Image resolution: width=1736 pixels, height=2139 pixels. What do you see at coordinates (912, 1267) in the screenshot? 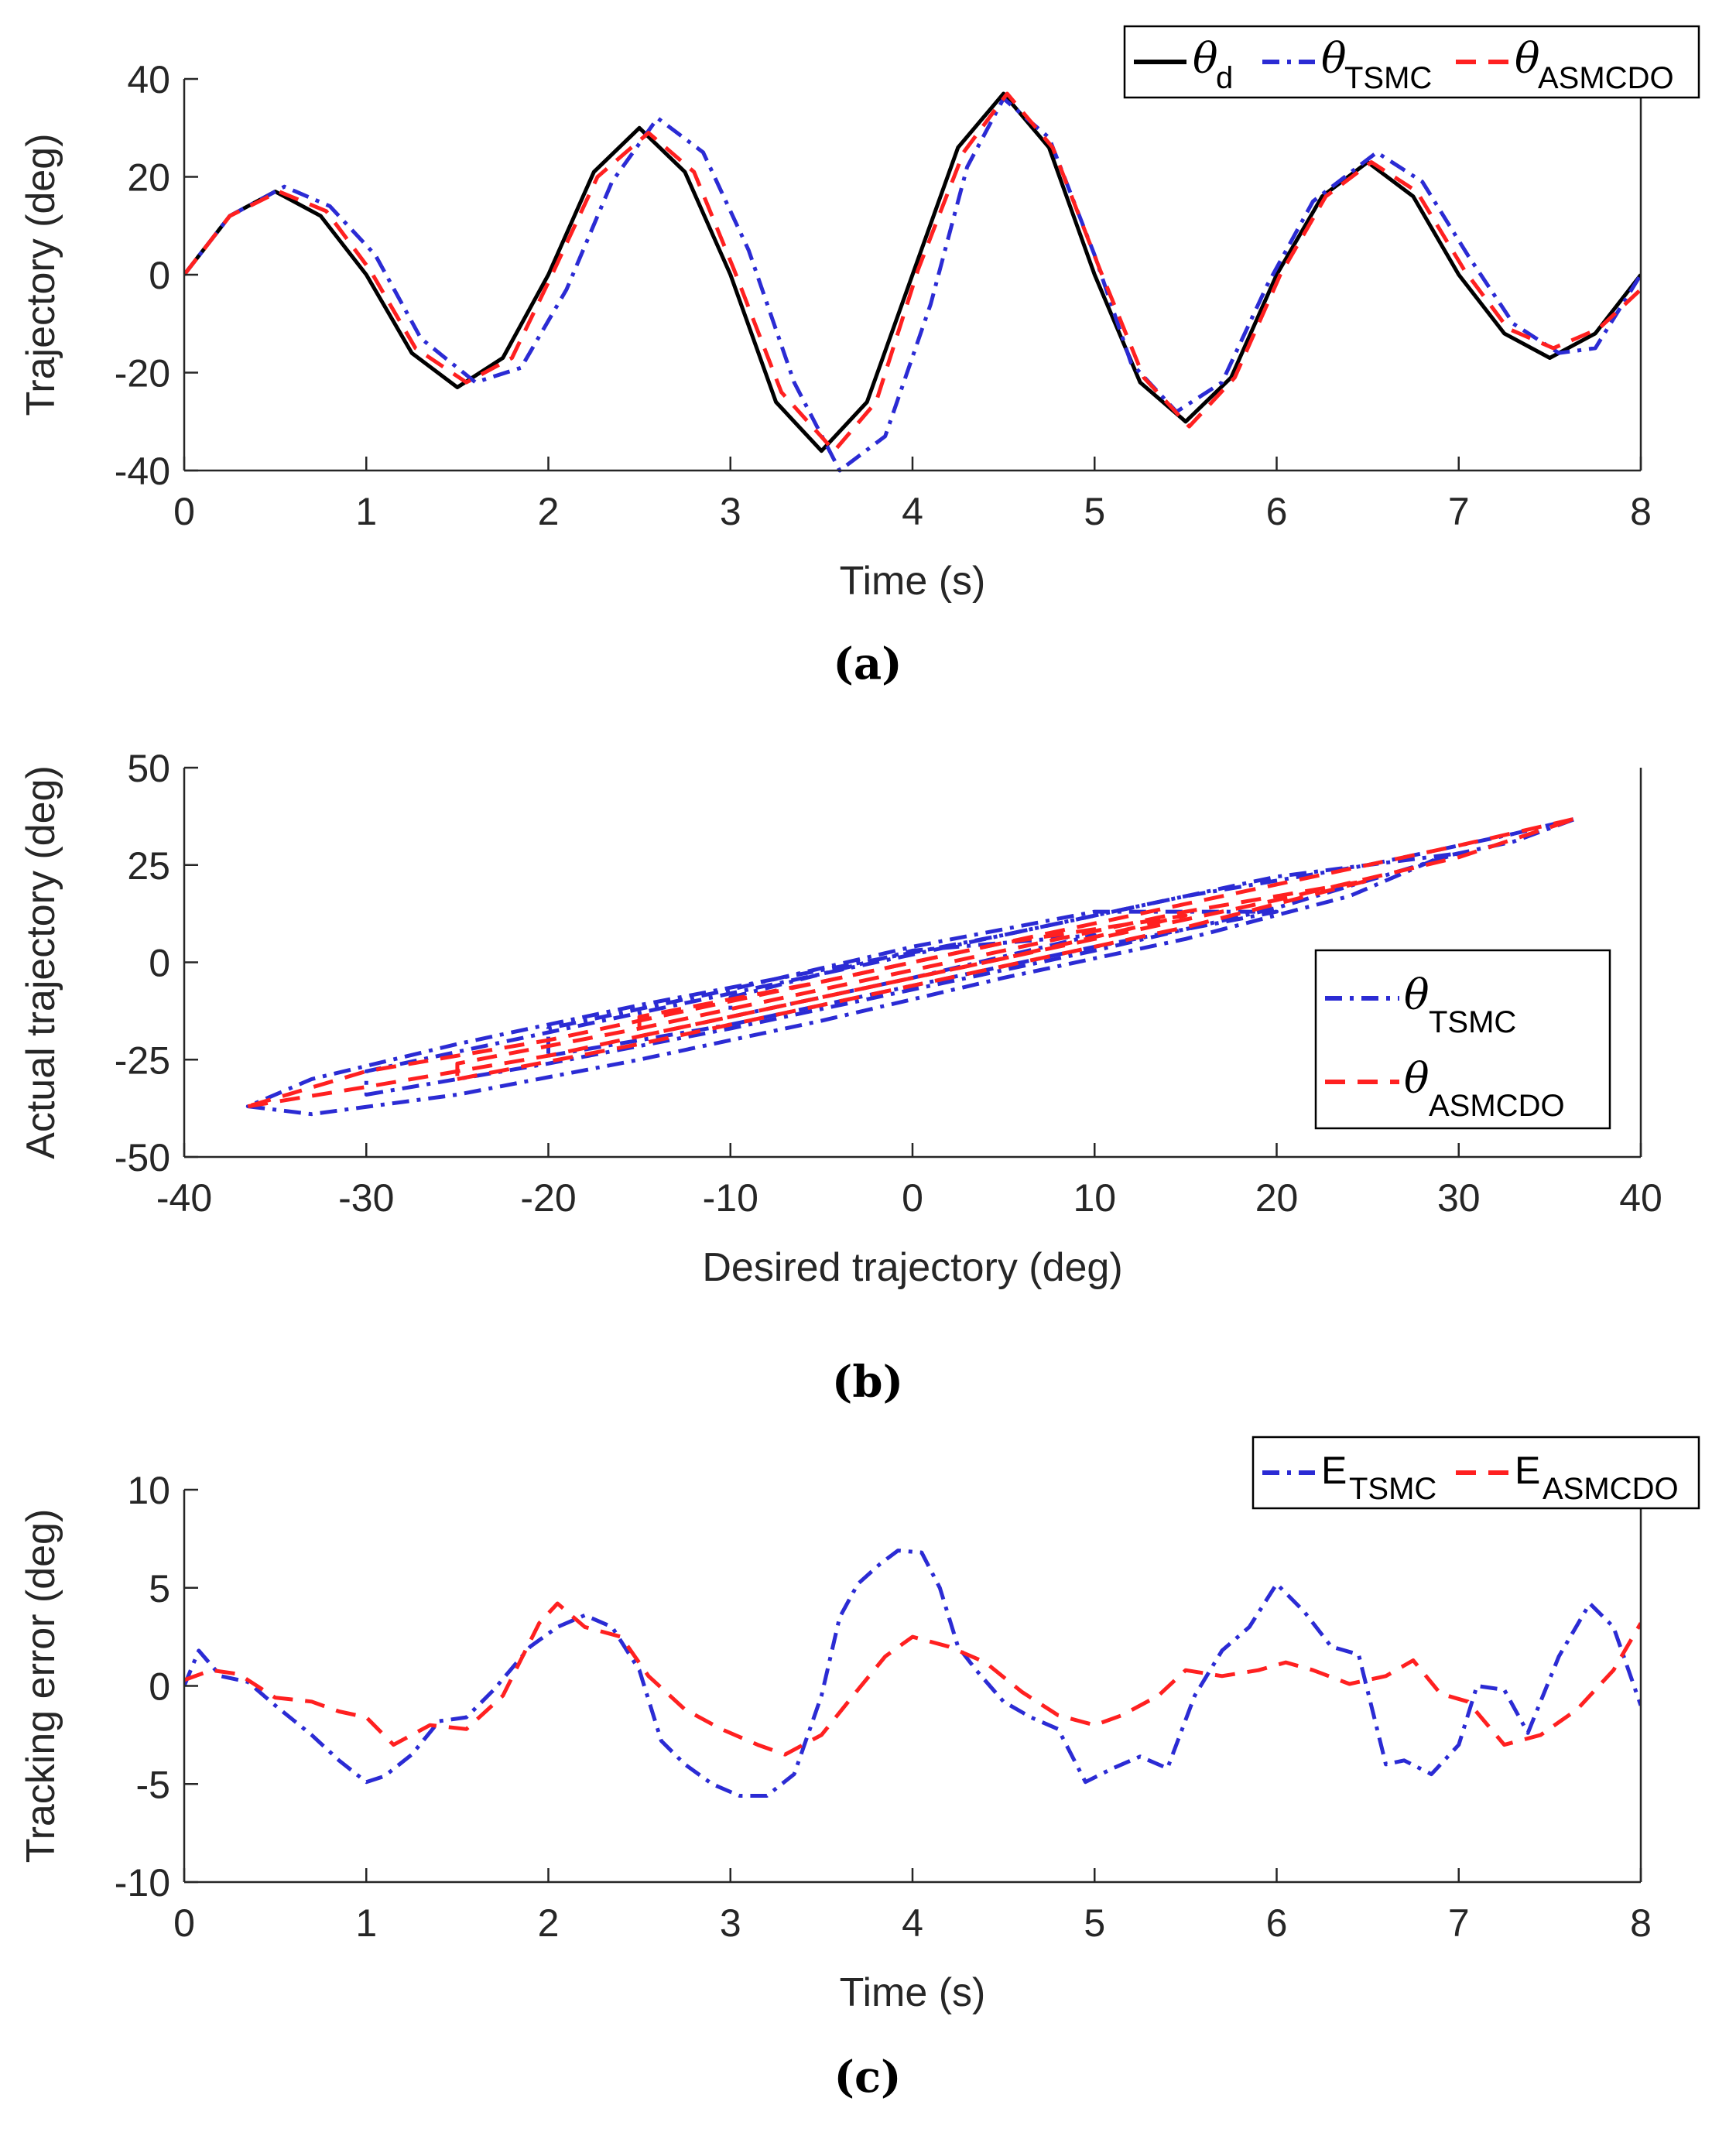
I see `x-axis-title: Desired trajectory (deg)` at bounding box center [912, 1267].